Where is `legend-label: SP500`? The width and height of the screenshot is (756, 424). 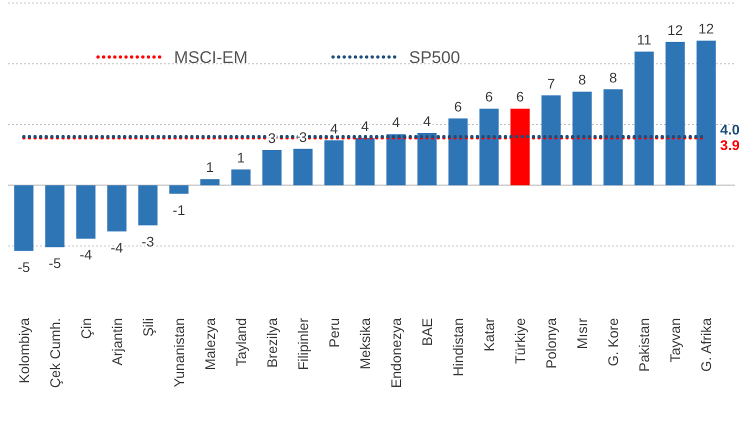
legend-label: SP500 is located at coordinates (434, 57).